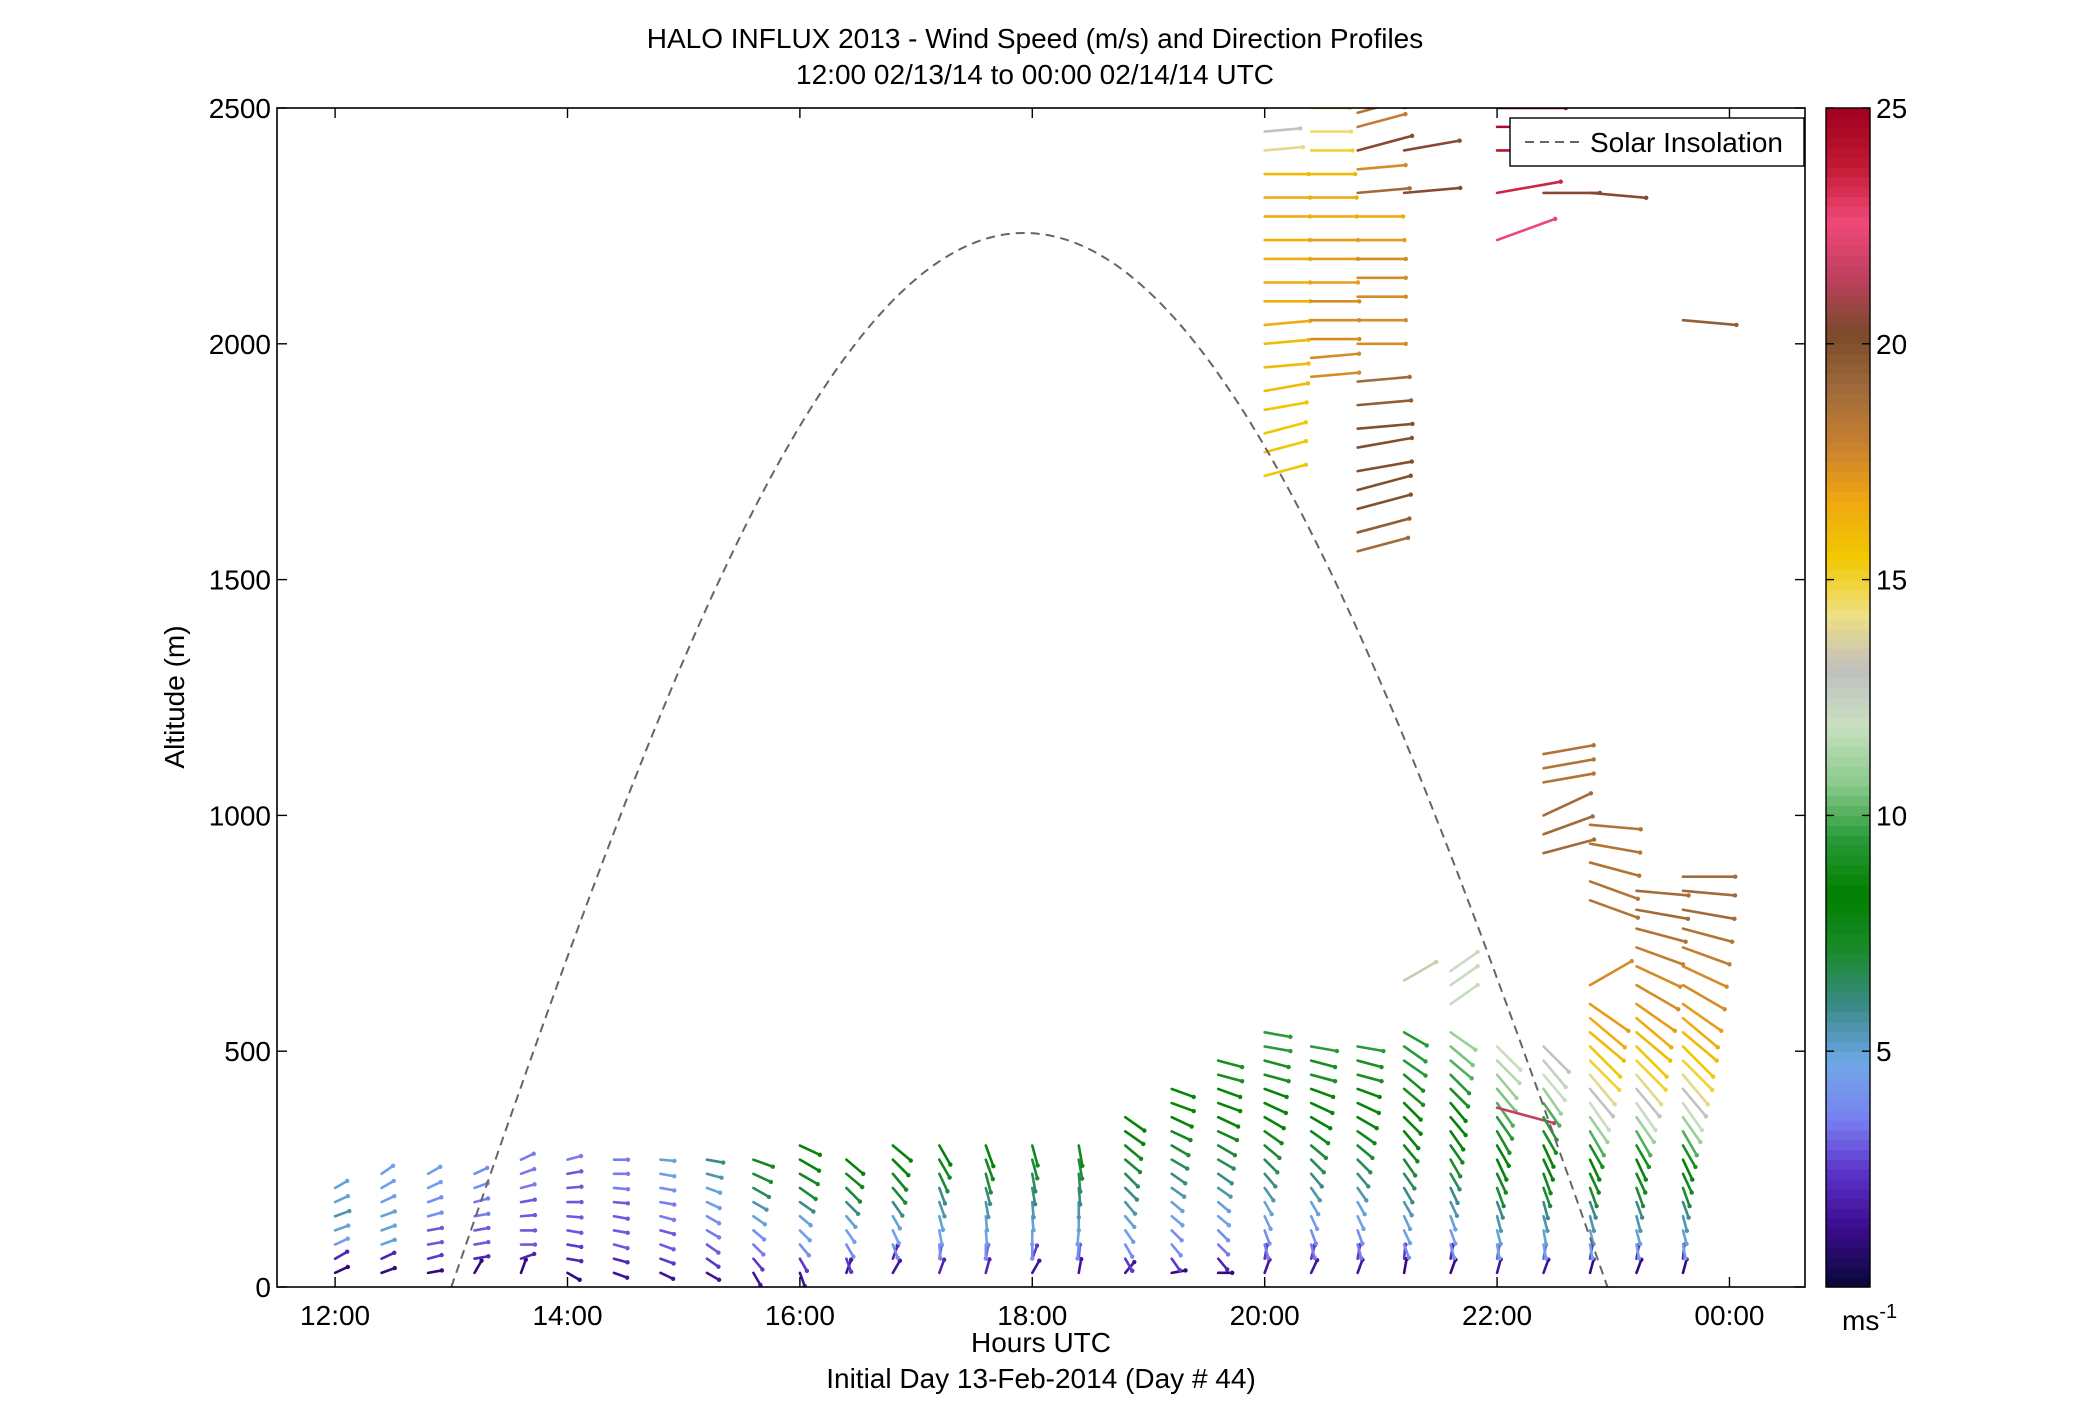  Describe the element at coordinates (263, 1287) in the screenshot. I see `y-tick-label: 0` at that location.